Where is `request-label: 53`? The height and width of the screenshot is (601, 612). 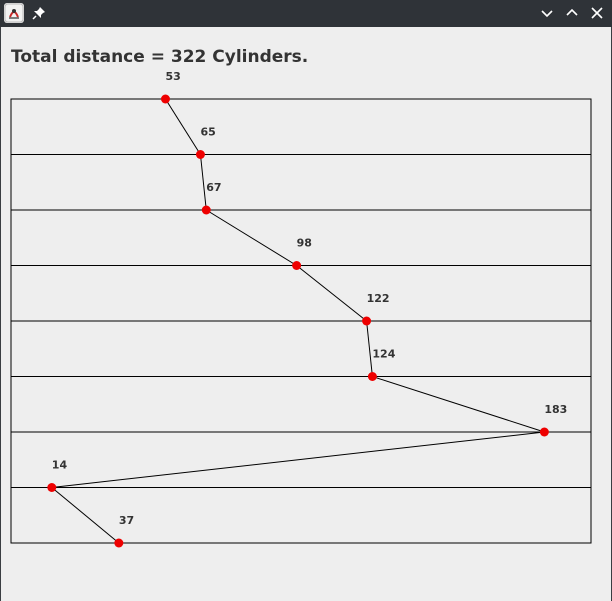 request-label: 53 is located at coordinates (172, 76).